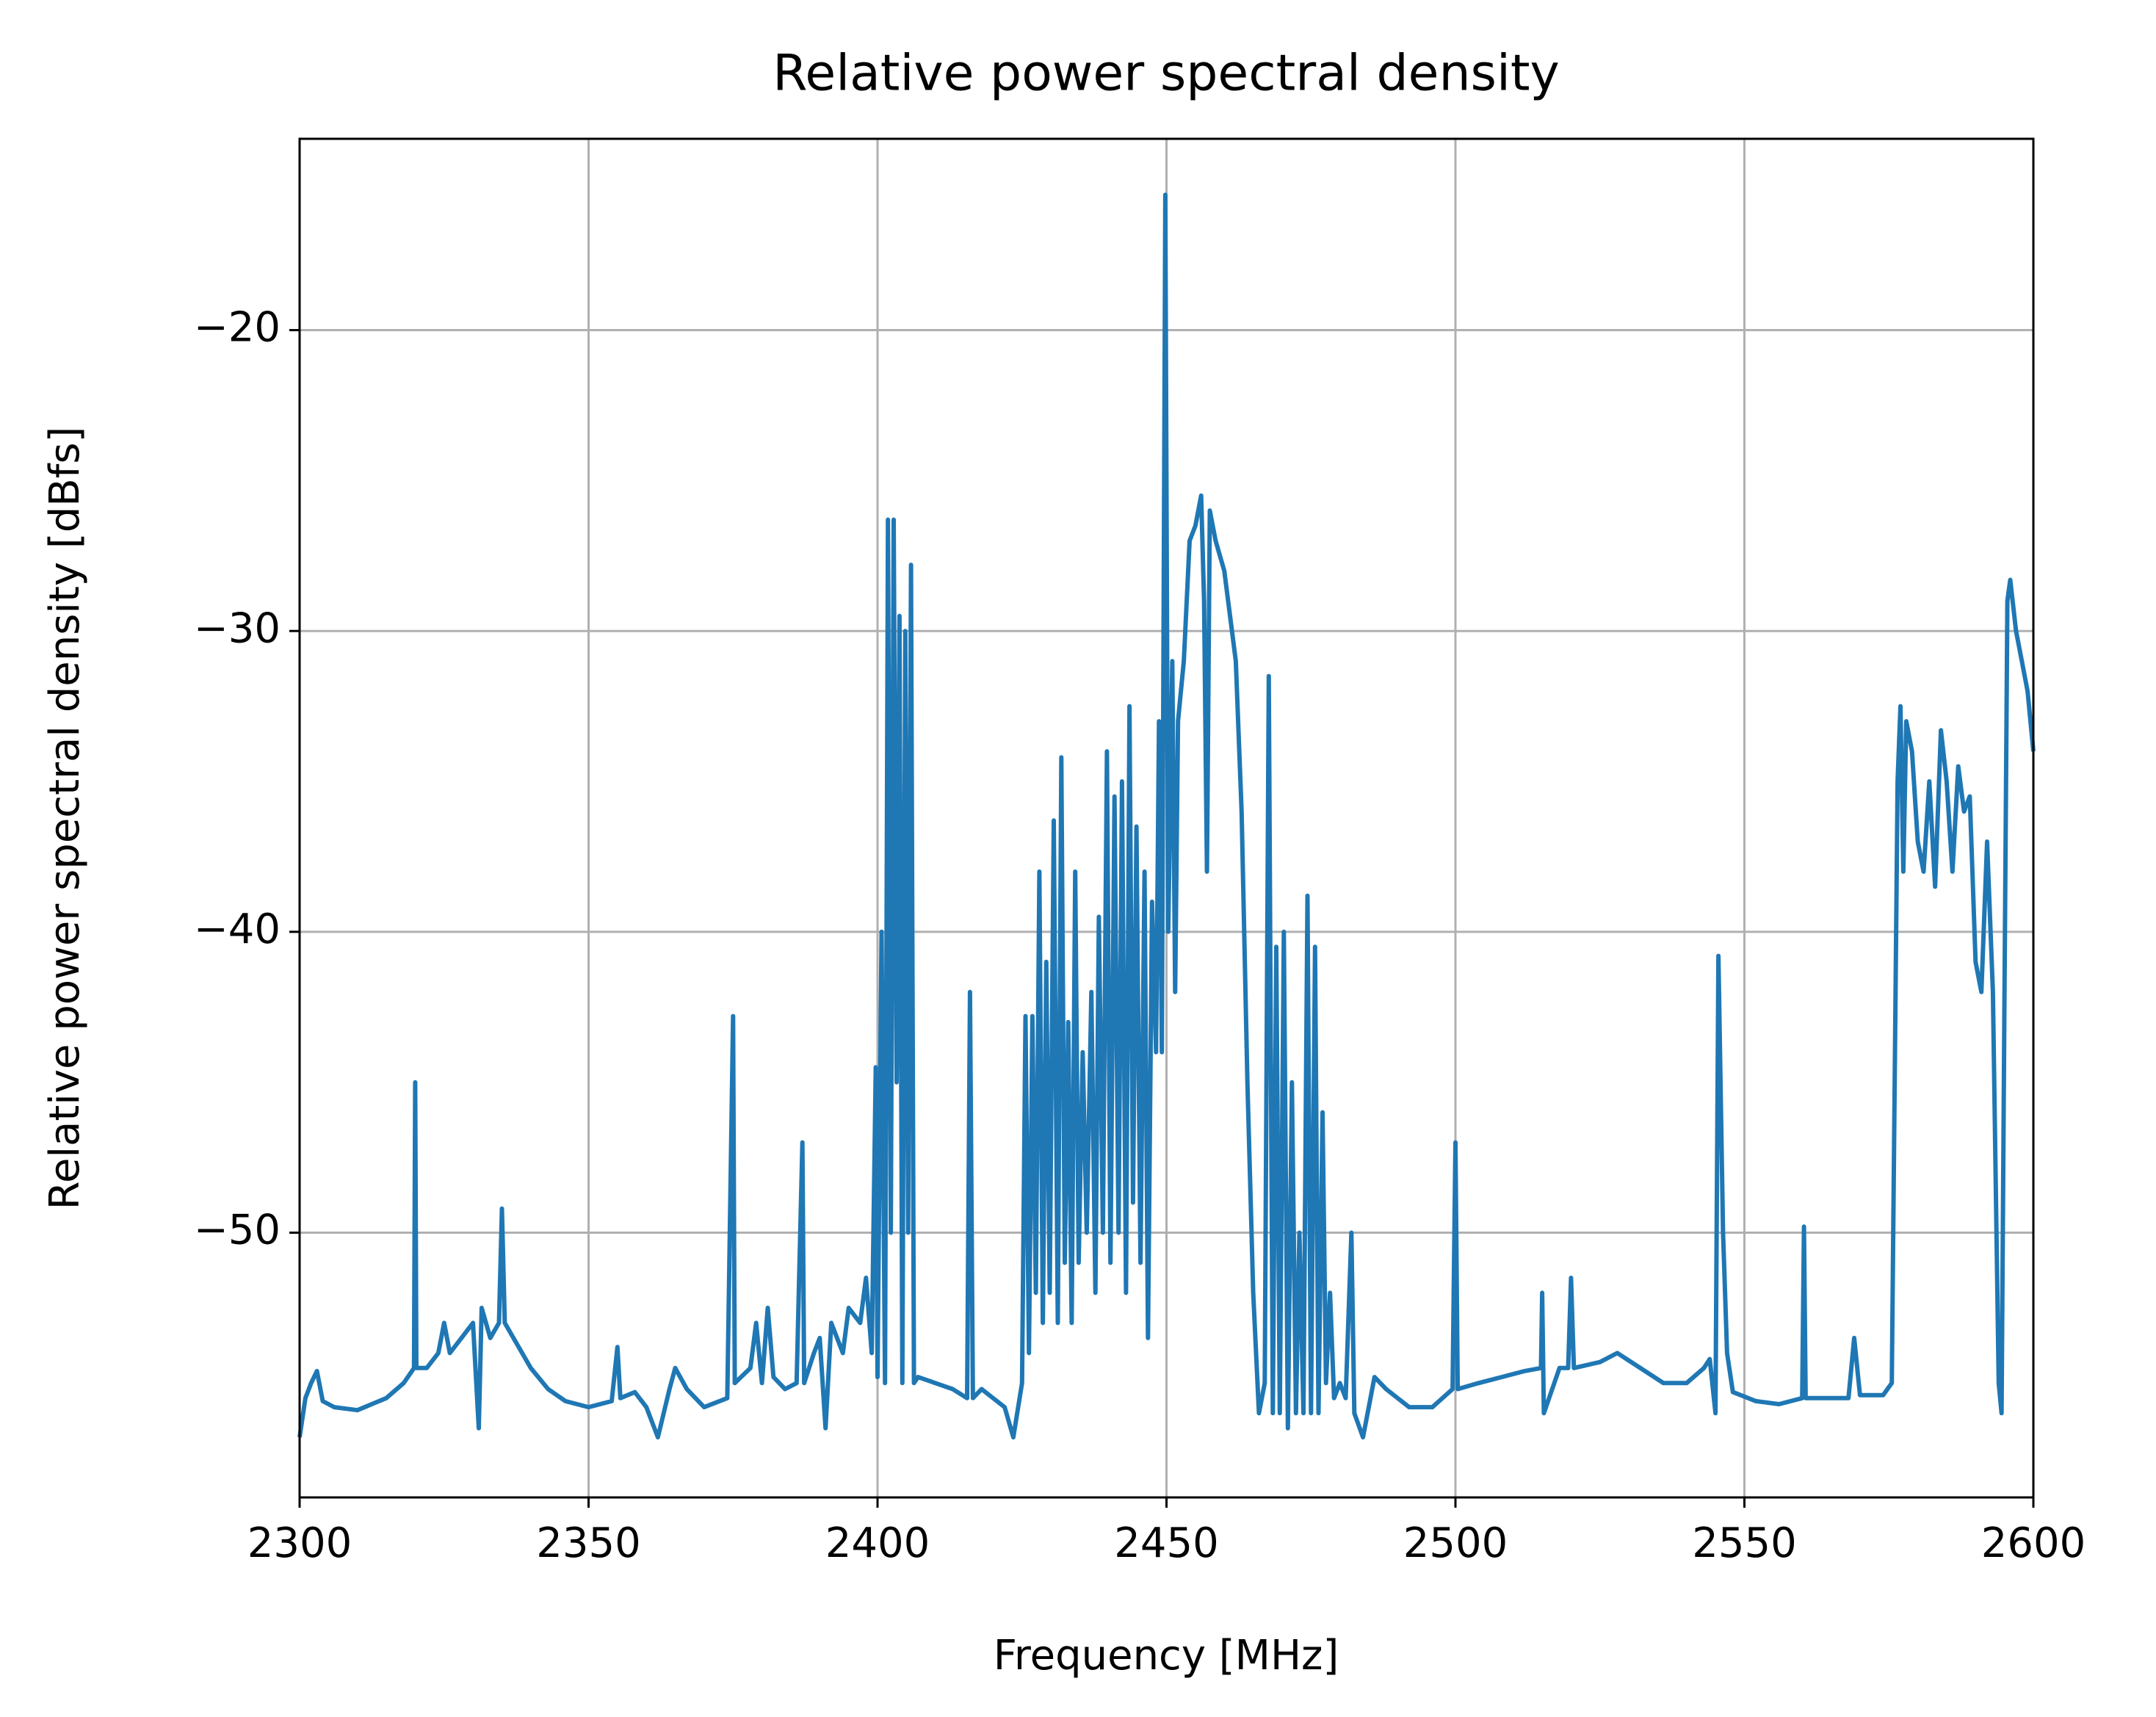 This screenshot has width=2156, height=1717. Describe the element at coordinates (588, 1543) in the screenshot. I see `x-tick-label: 2350` at that location.